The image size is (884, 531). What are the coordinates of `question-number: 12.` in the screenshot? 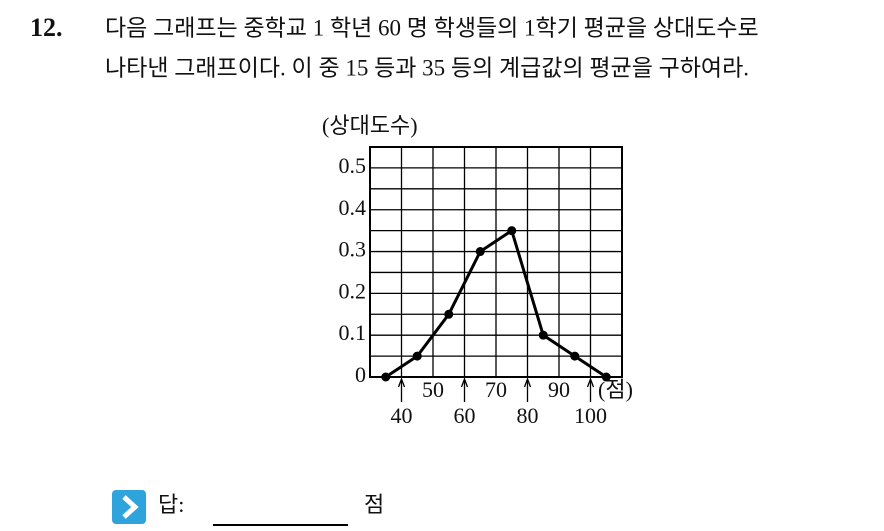 It's located at (46, 27).